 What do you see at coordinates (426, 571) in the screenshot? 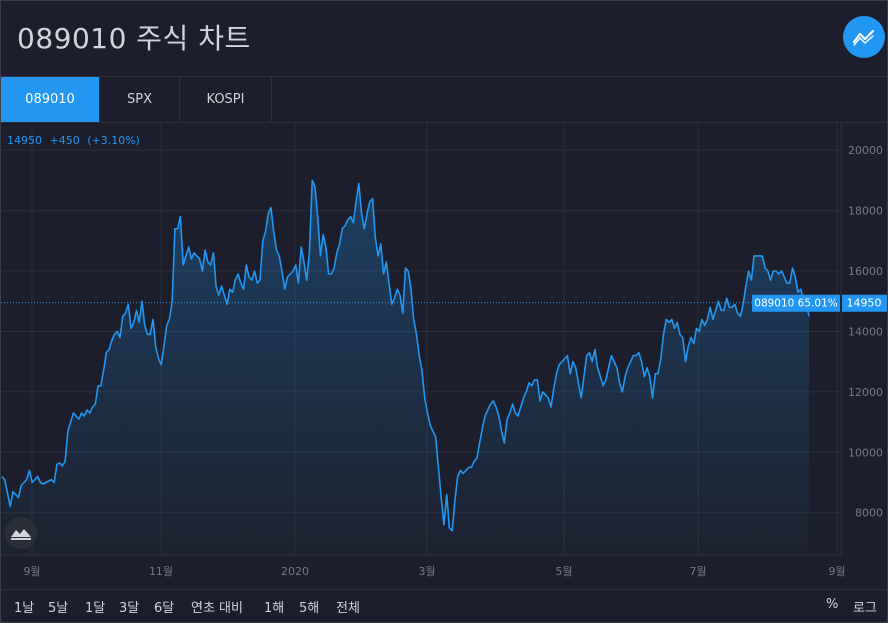
I see `x-tick-label: 3월` at bounding box center [426, 571].